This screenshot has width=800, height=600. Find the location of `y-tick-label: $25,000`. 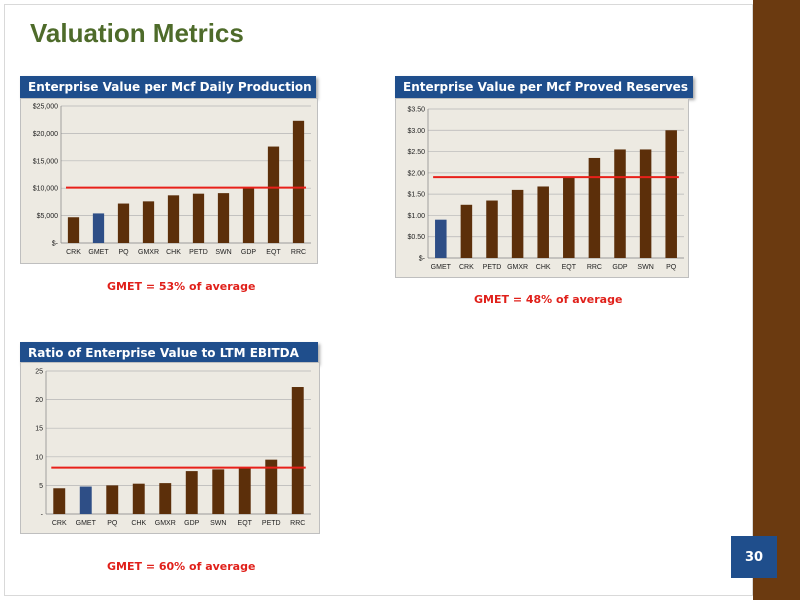

y-tick-label: $25,000 is located at coordinates (45, 107).